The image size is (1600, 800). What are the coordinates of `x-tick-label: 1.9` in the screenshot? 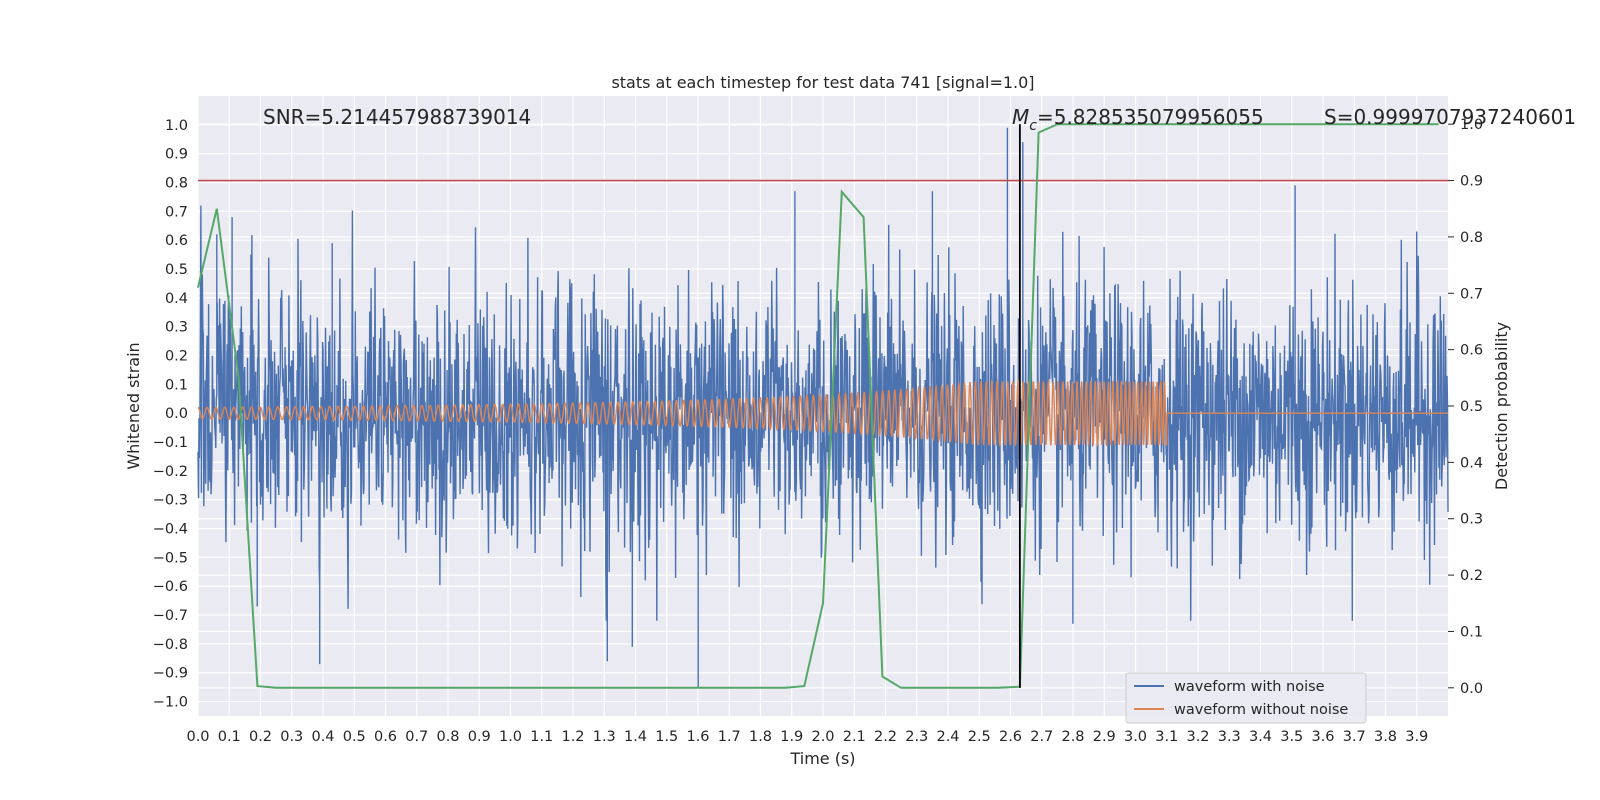 It's located at (791, 737).